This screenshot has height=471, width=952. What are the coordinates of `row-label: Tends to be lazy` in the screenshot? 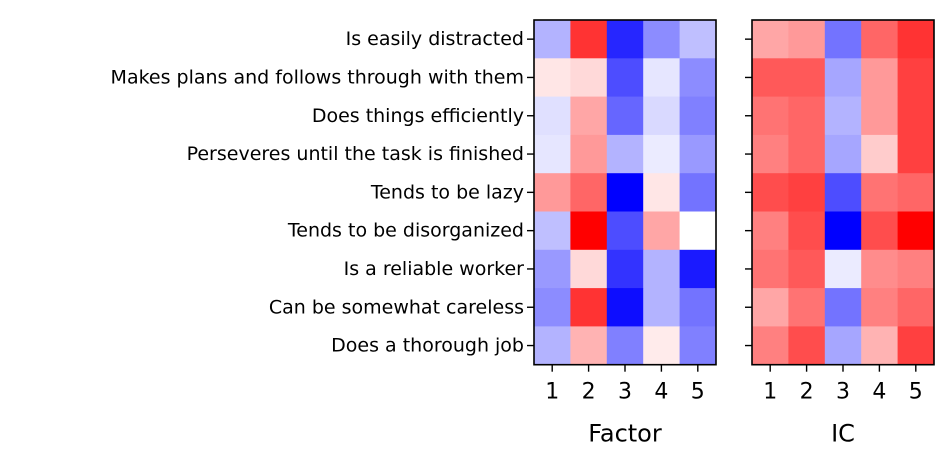 It's located at (447, 192).